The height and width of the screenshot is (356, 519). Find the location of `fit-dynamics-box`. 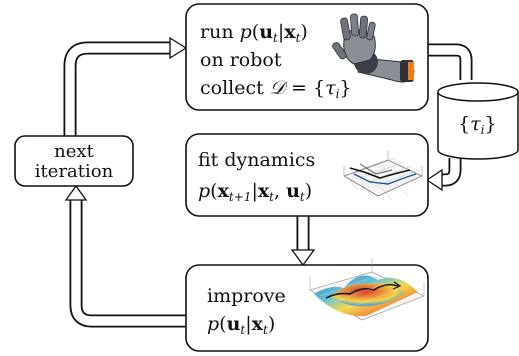

fit-dynamics-box is located at coordinates (307, 175).